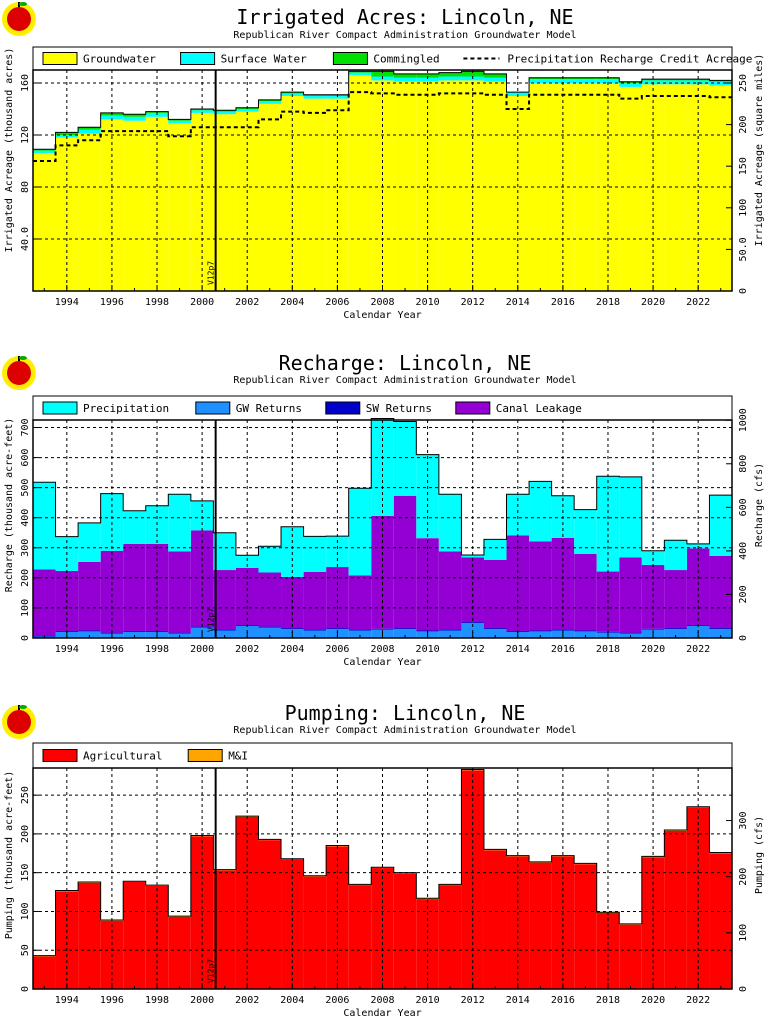 This screenshot has width=768, height=1028. What do you see at coordinates (19, 19) in the screenshot?
I see `apple-logo-icon` at bounding box center [19, 19].